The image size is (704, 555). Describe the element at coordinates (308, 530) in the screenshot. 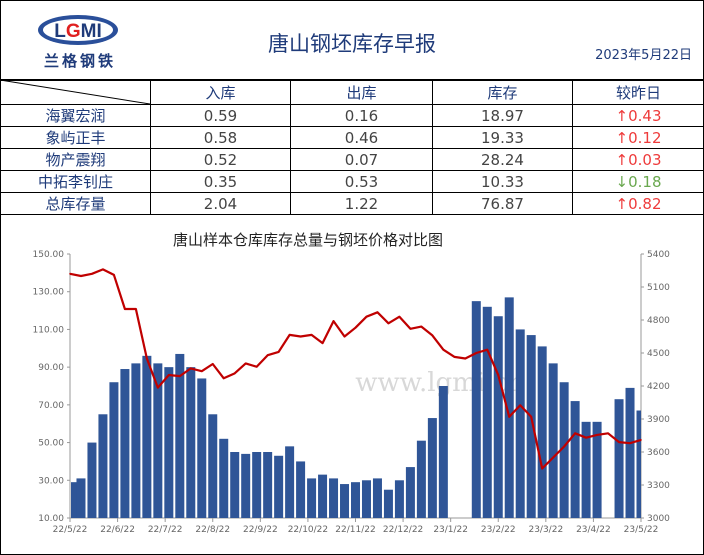

I see `x-tick-label: 22/10/22` at that location.